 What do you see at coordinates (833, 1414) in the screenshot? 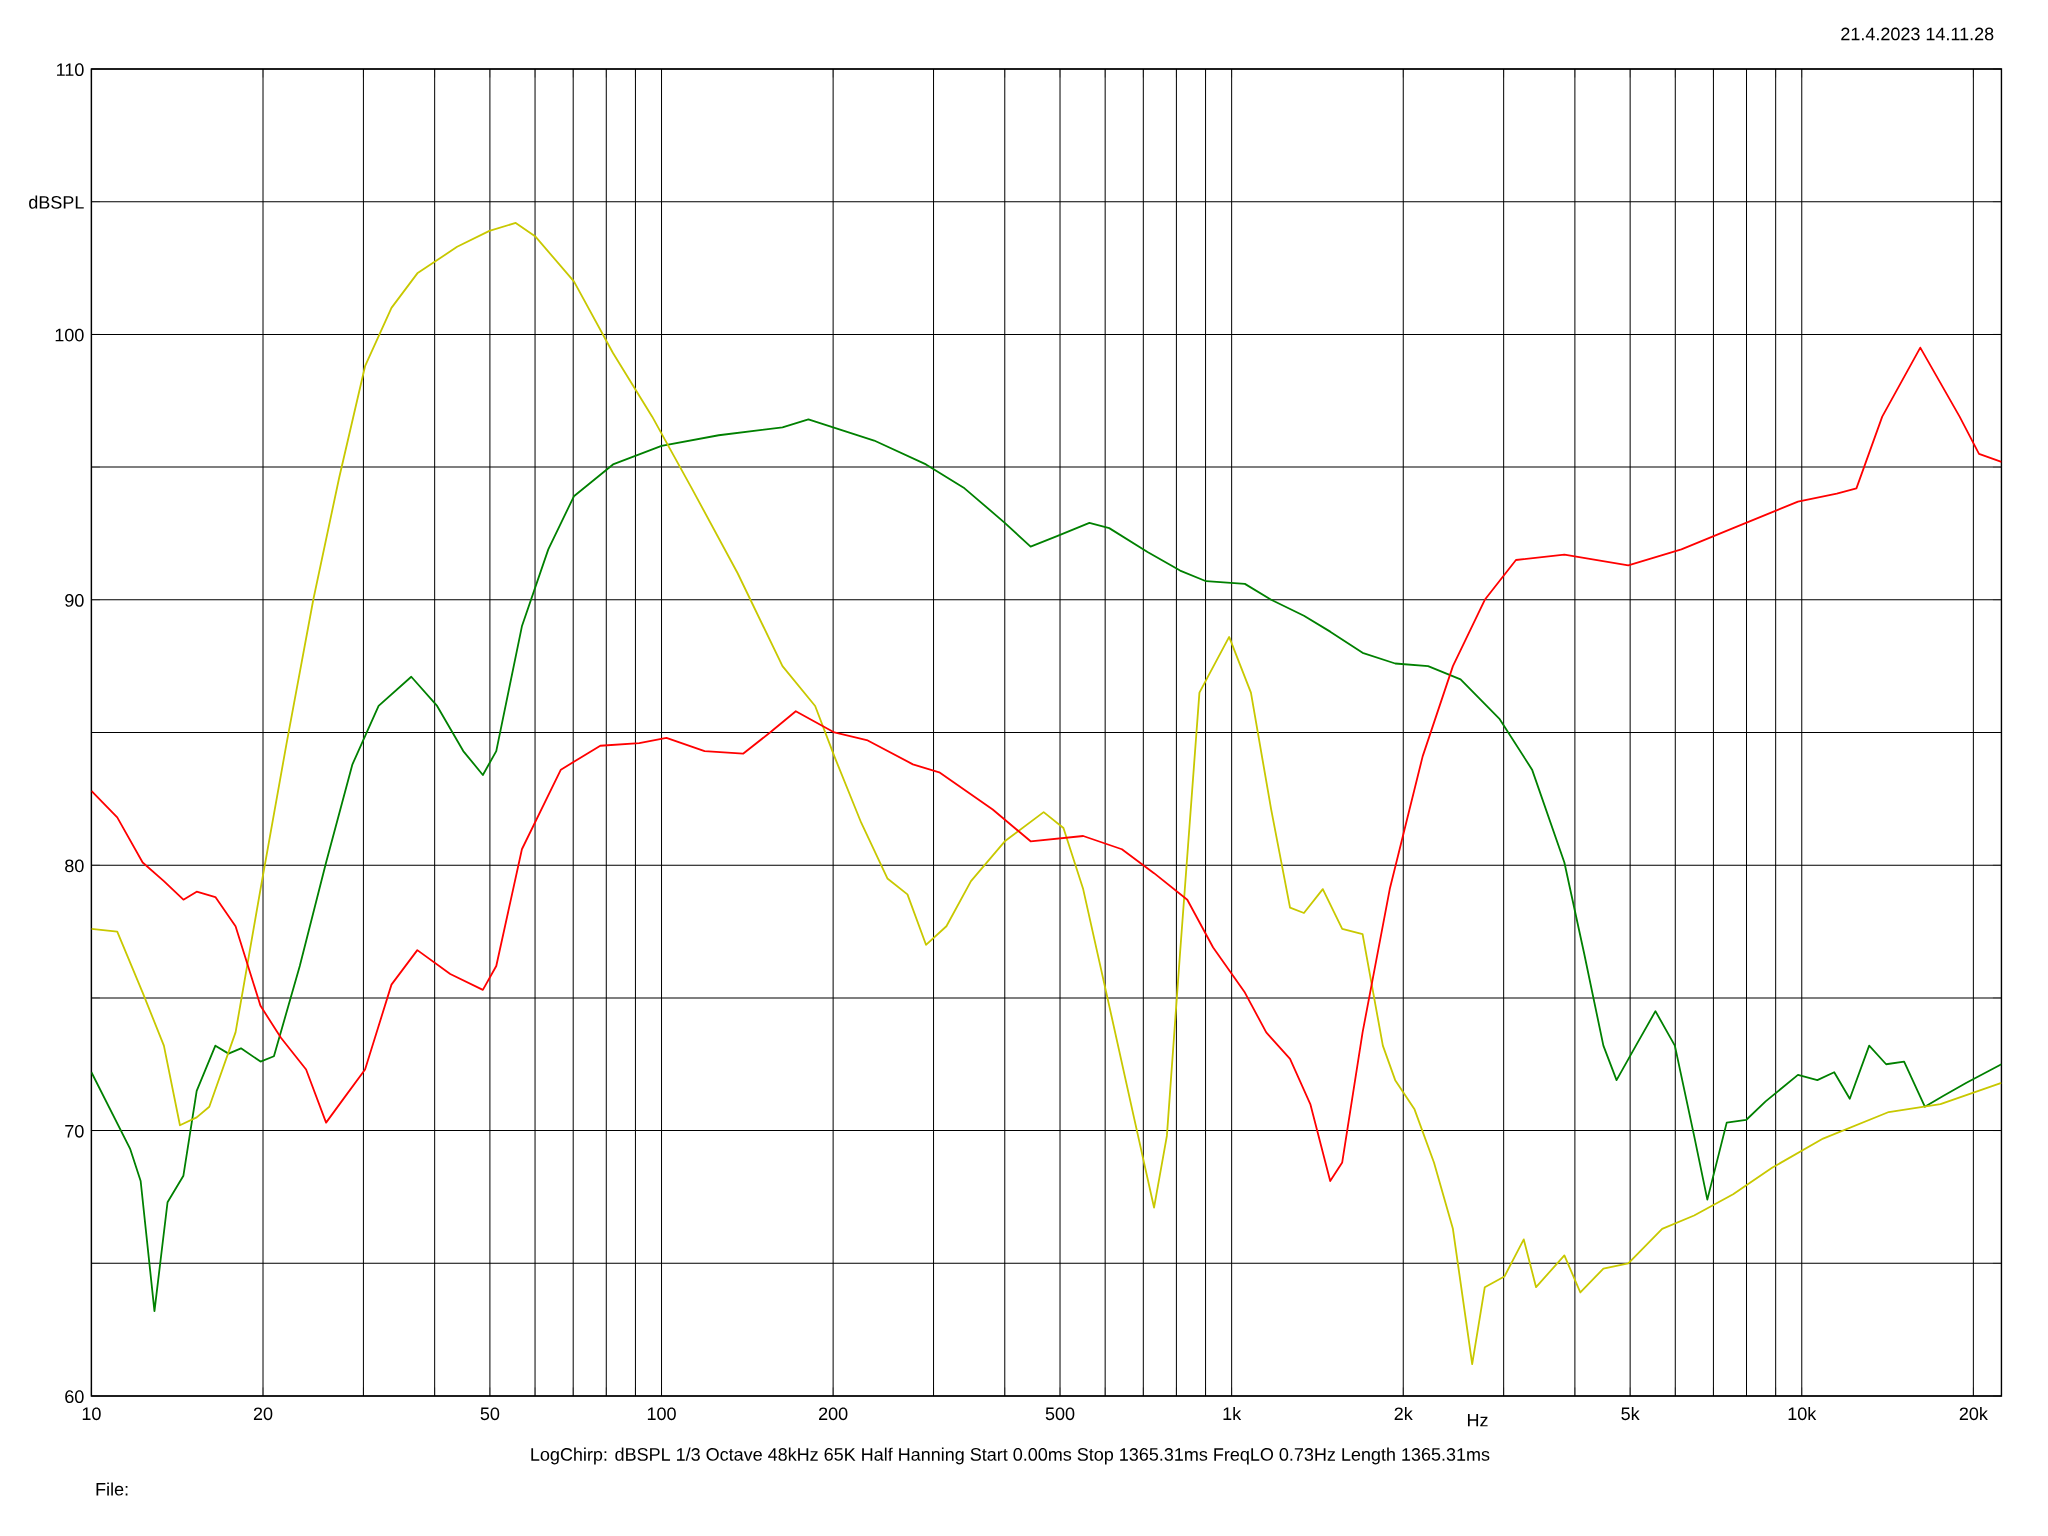
I see `x-tick-label: 200` at bounding box center [833, 1414].